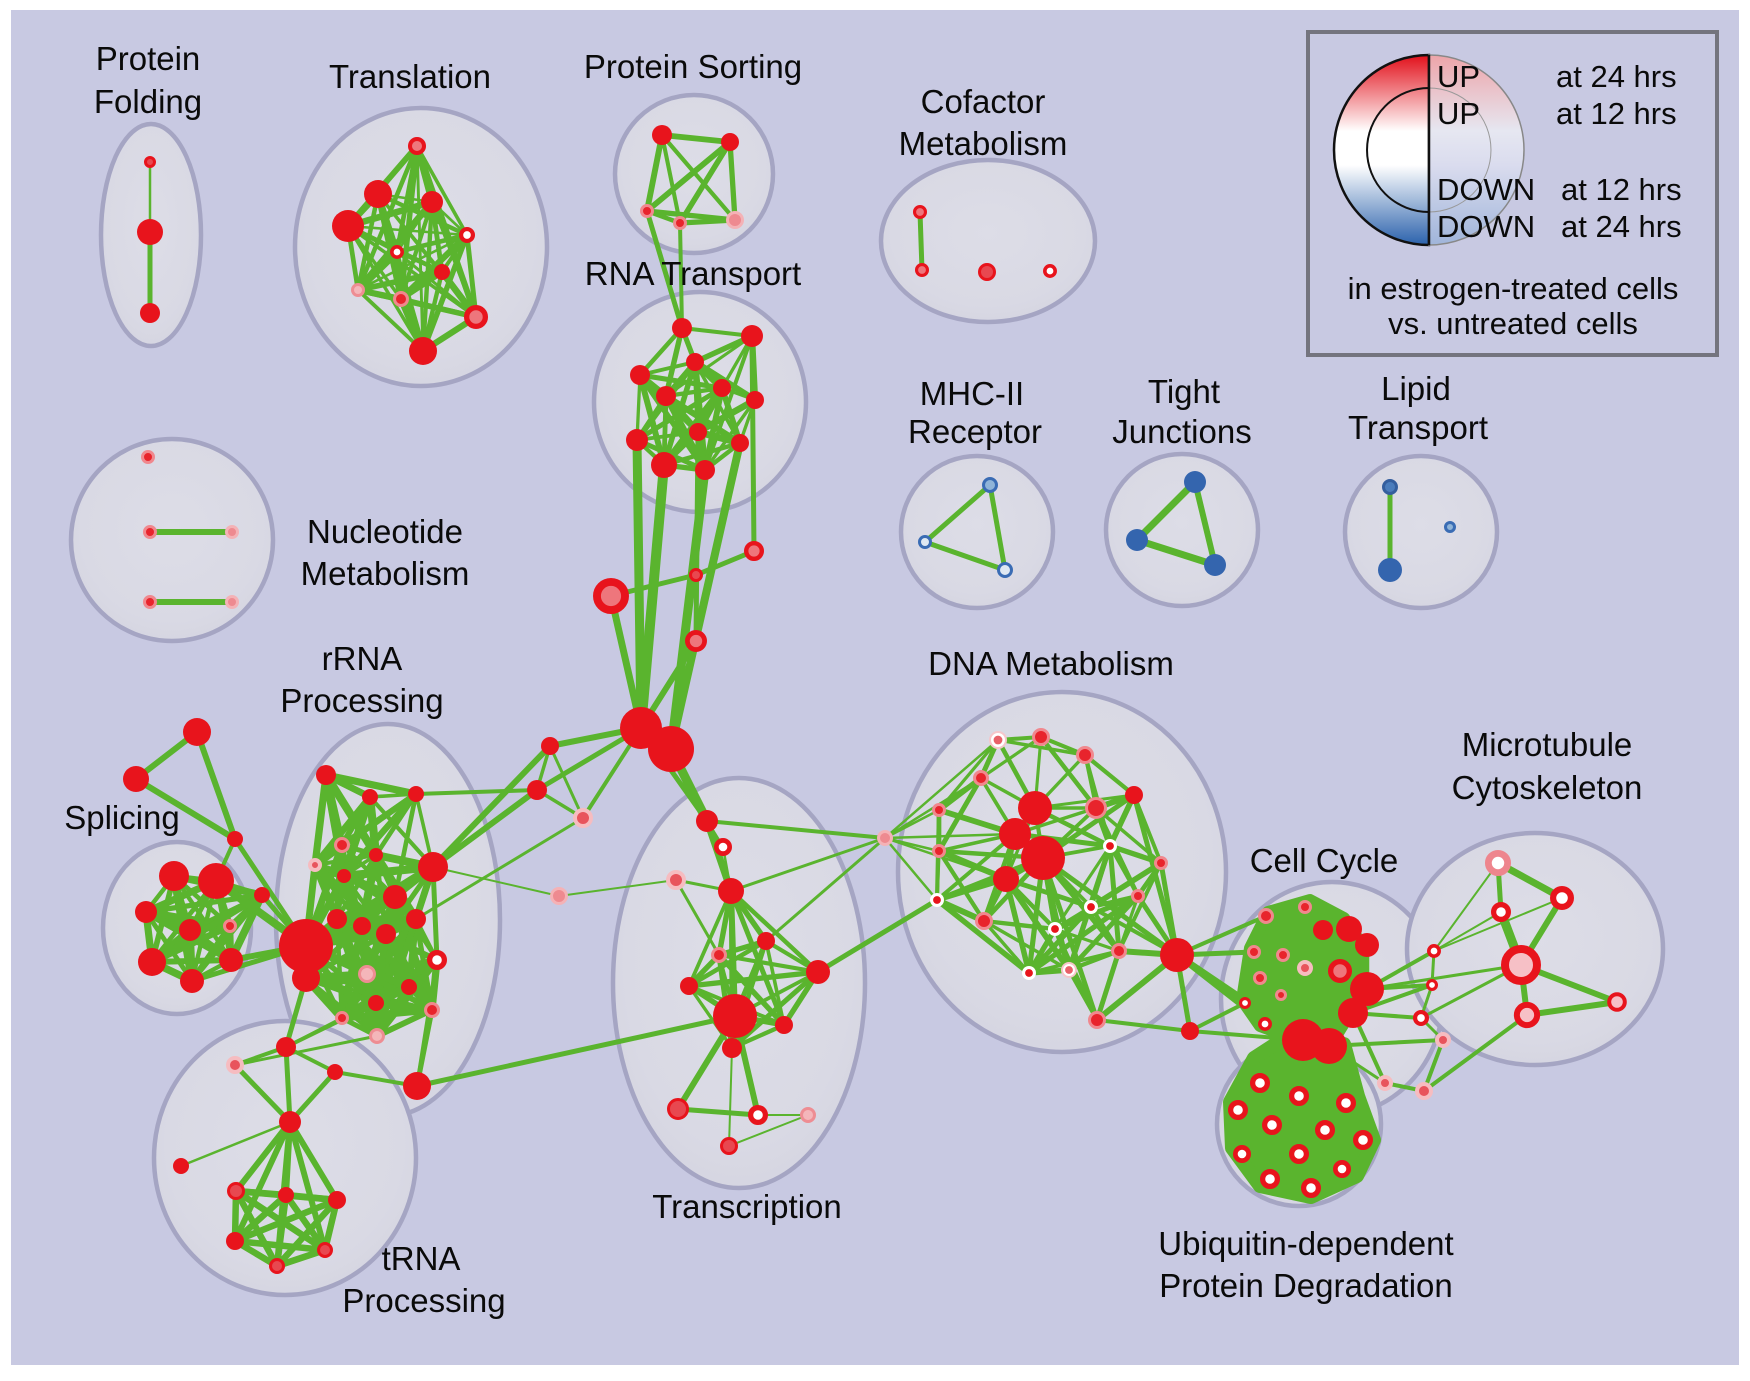 The height and width of the screenshot is (1381, 1750). I want to click on svg-text: in estrogen-treated cells, so click(1513, 288).